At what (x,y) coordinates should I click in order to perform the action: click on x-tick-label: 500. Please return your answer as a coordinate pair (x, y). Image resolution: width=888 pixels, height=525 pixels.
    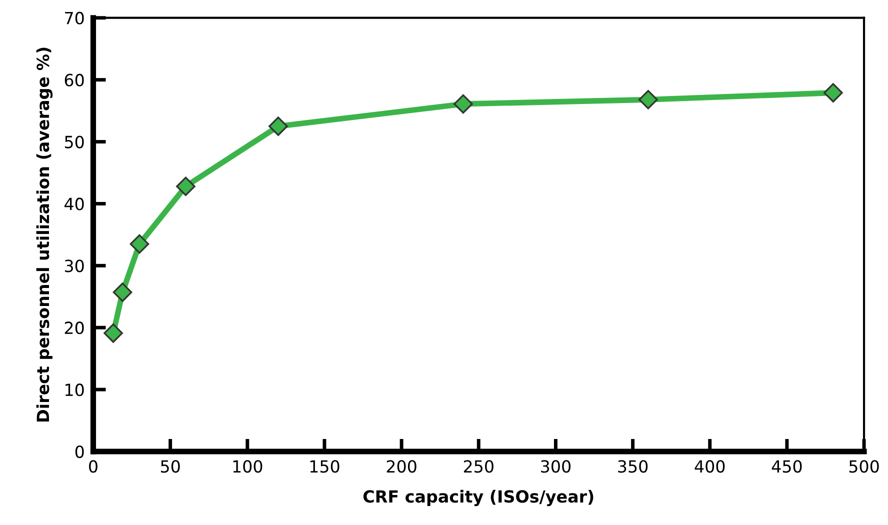
    Looking at the image, I should click on (864, 466).